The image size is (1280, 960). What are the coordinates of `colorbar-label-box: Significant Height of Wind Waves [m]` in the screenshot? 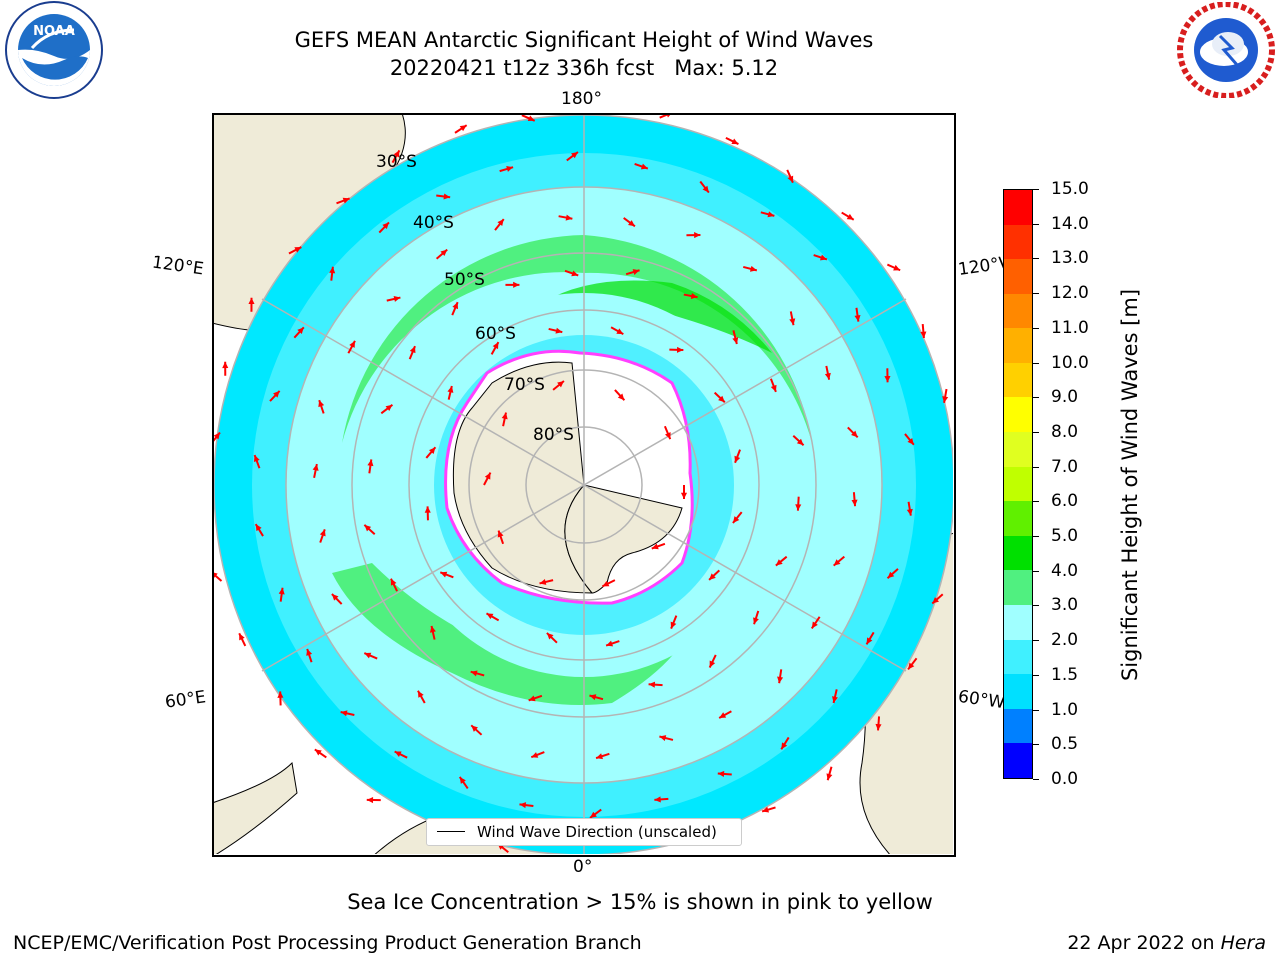 It's located at (1130, 485).